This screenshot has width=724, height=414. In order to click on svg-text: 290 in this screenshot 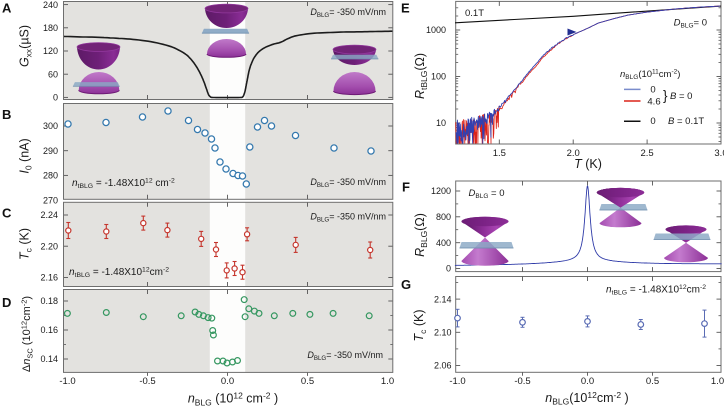, I will do `click(50, 151)`.